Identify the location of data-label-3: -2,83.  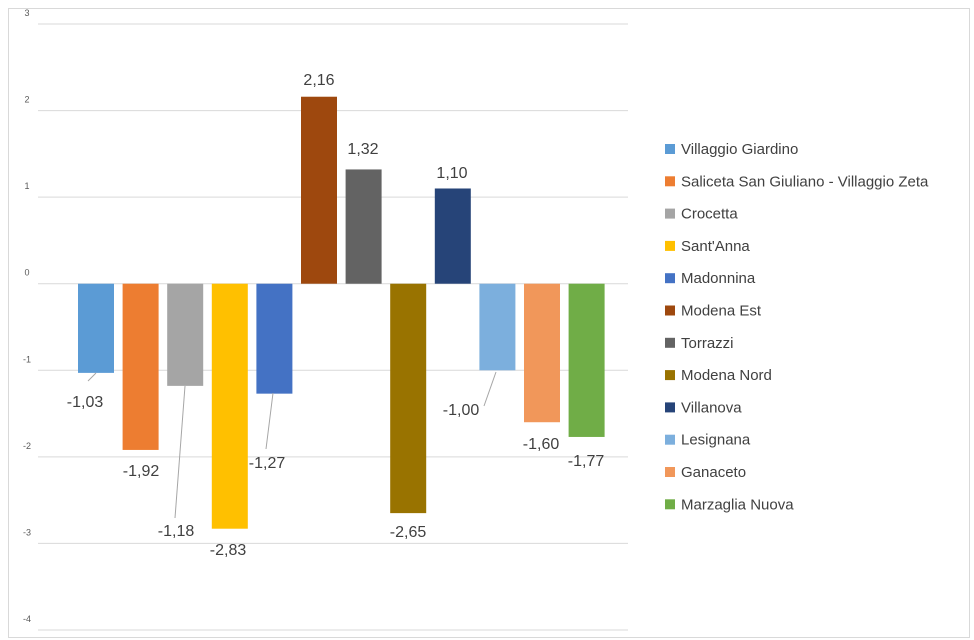
(228, 550).